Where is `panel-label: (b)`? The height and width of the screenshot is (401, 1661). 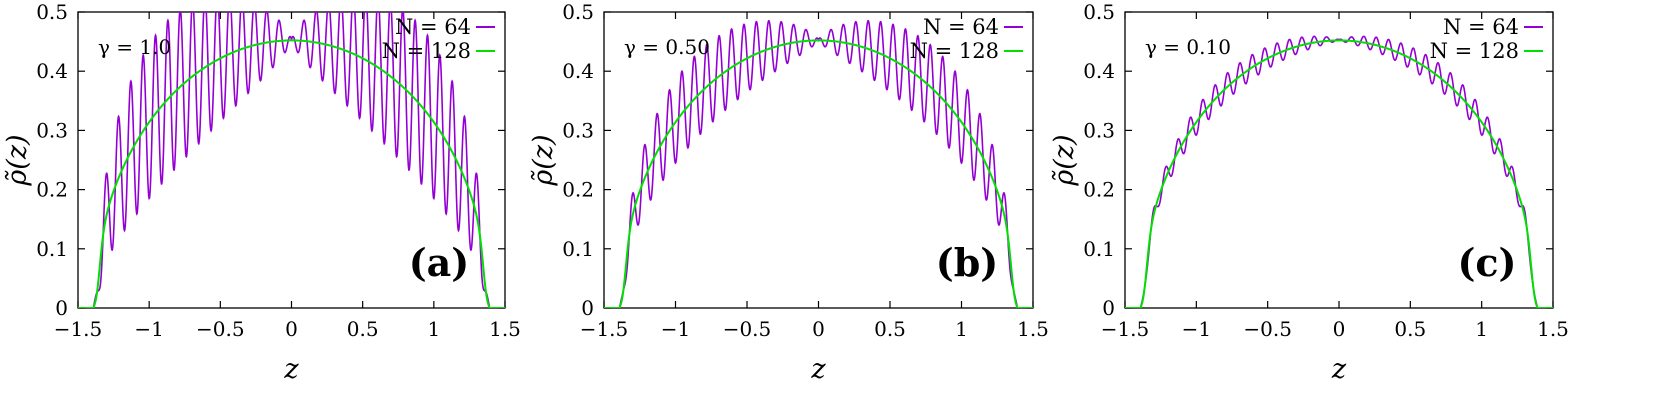
panel-label: (b) is located at coordinates (967, 262).